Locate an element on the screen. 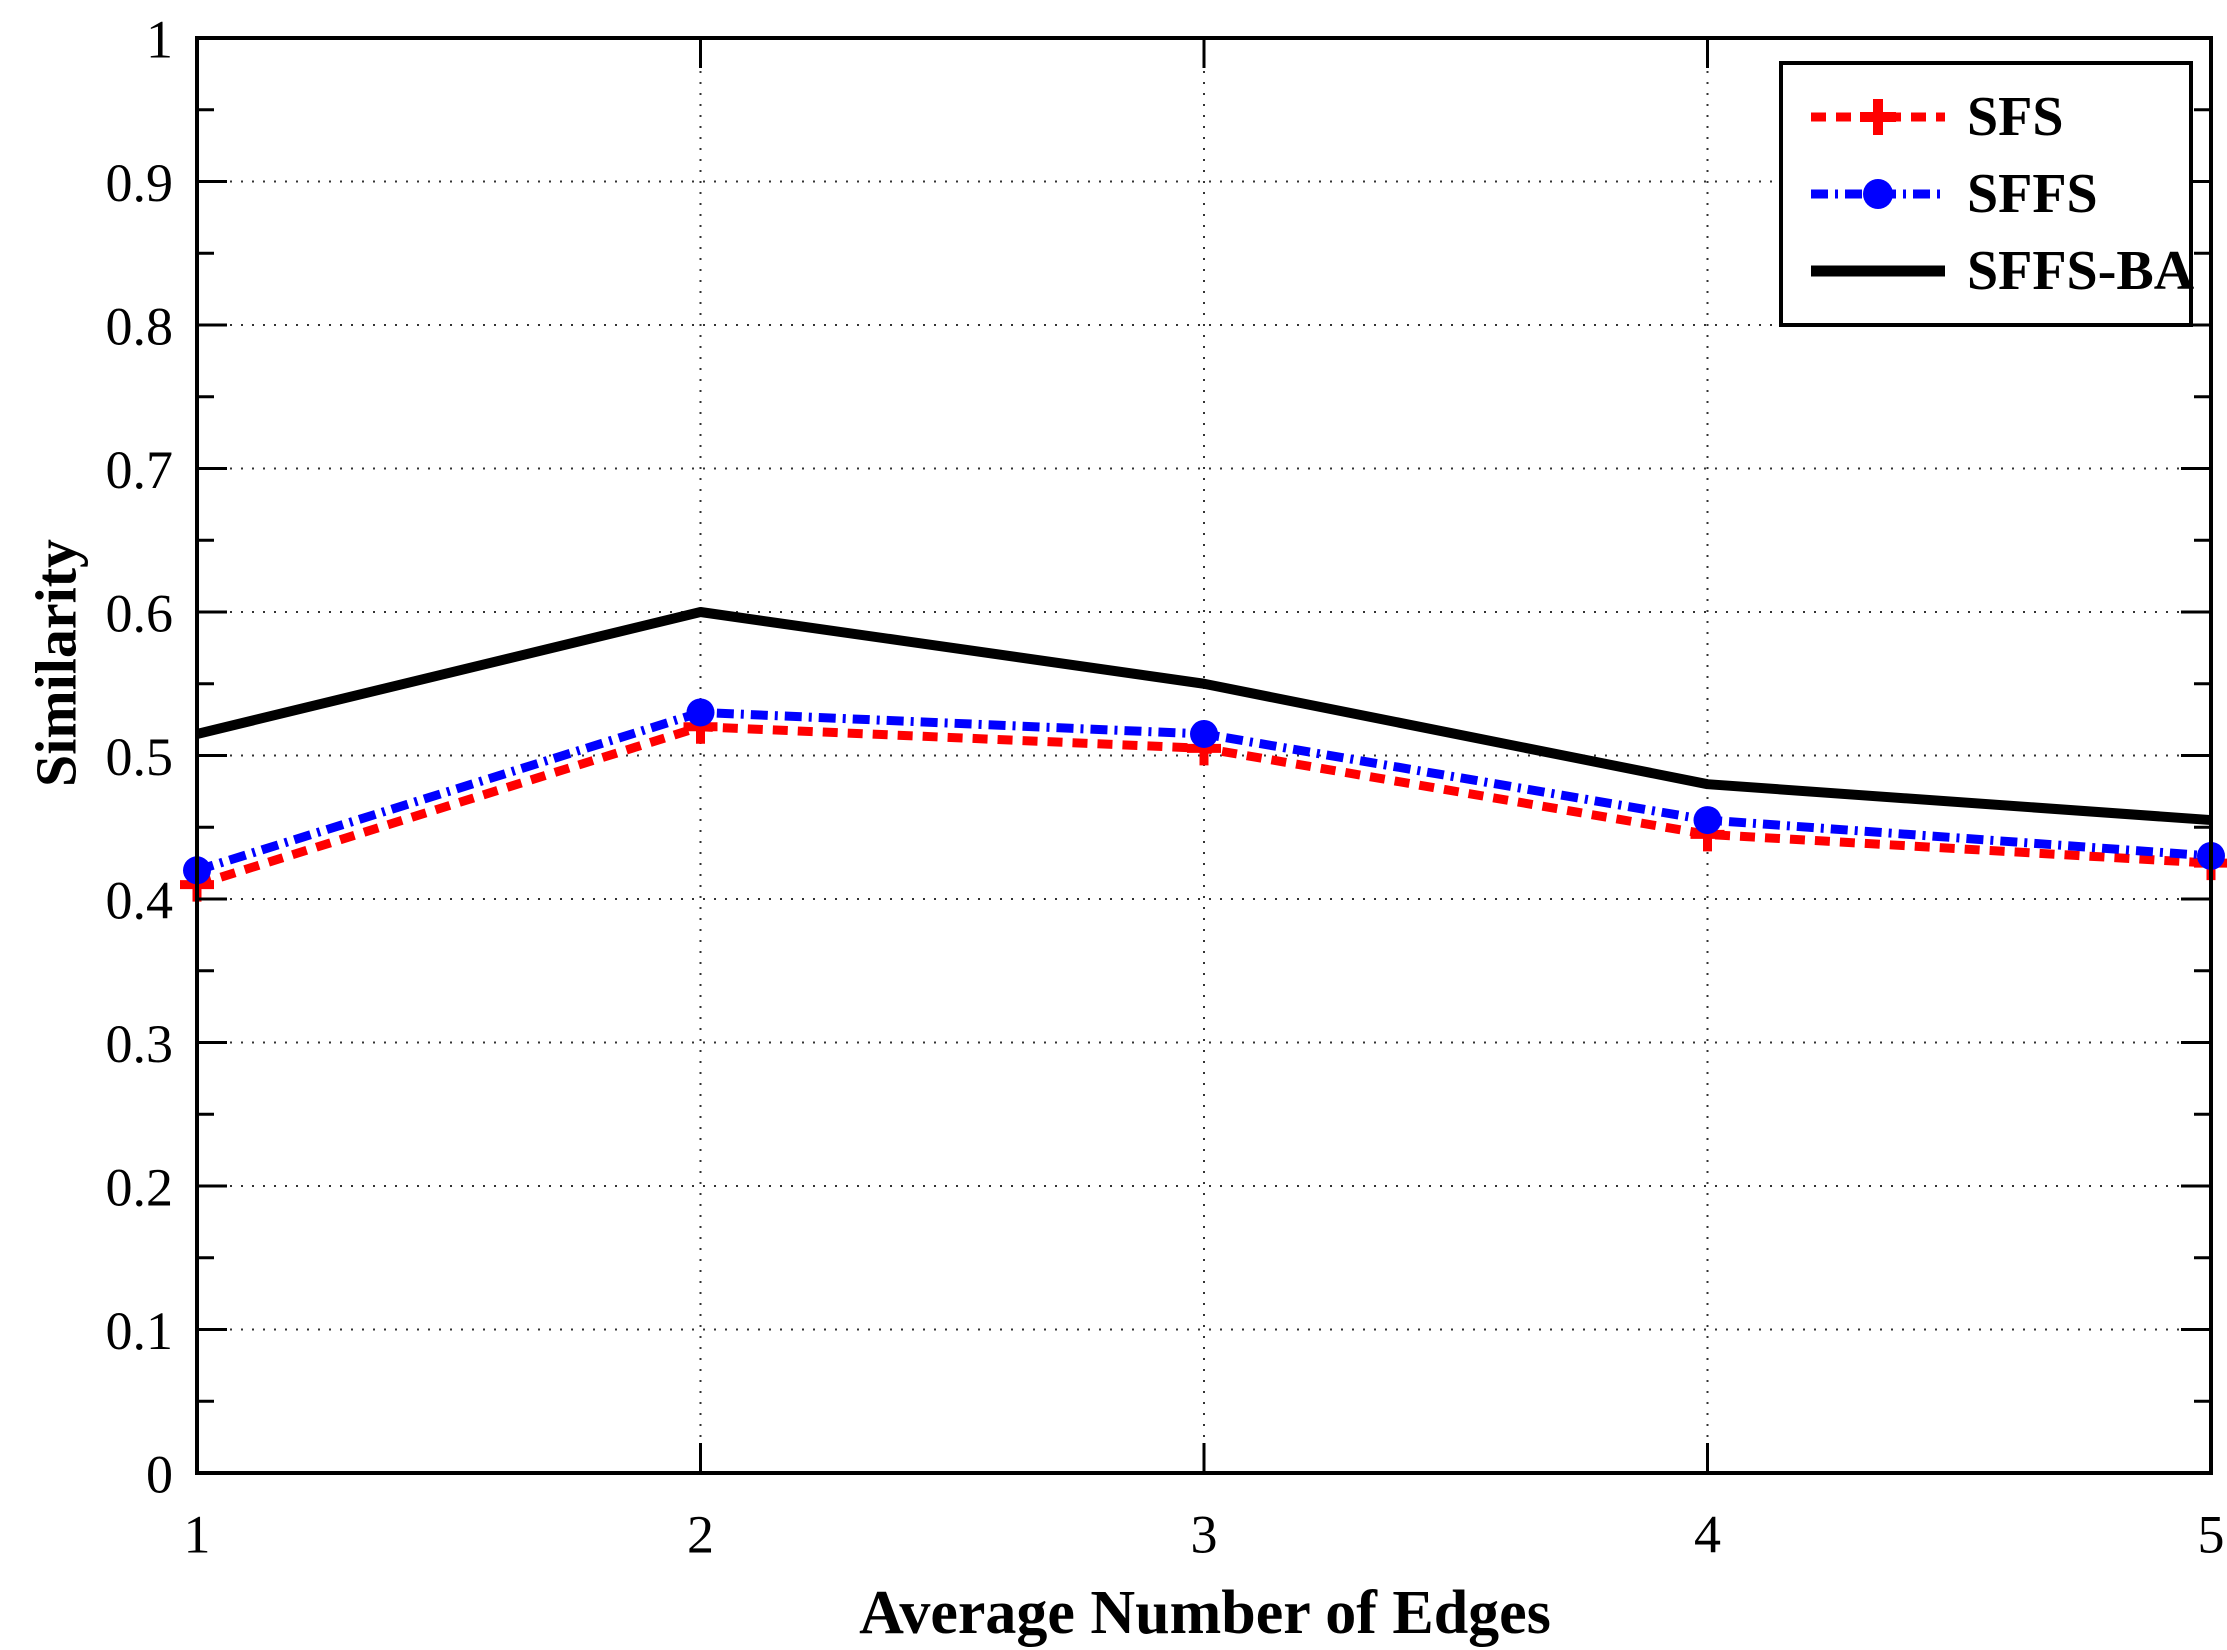 This screenshot has height=1650, width=2227. sffs-ba-line-sample-icon is located at coordinates (1878, 271).